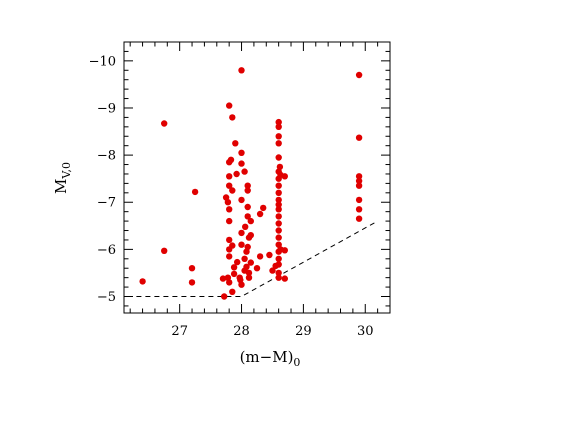  What do you see at coordinates (106, 203) in the screenshot?
I see `y-tick-label: −7` at bounding box center [106, 203].